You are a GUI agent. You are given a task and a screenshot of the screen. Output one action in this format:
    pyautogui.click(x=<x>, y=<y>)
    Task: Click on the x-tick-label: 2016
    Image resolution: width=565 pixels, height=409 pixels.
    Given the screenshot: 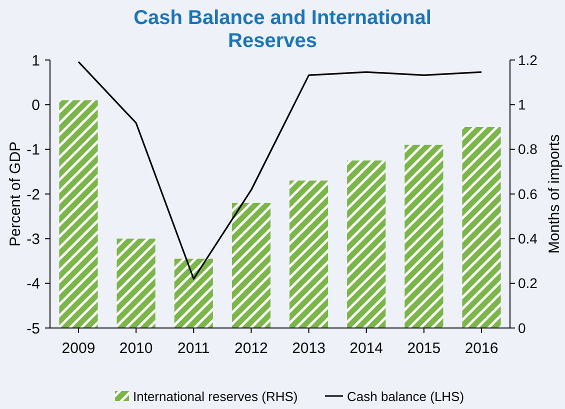 What is the action you would take?
    pyautogui.click(x=481, y=348)
    